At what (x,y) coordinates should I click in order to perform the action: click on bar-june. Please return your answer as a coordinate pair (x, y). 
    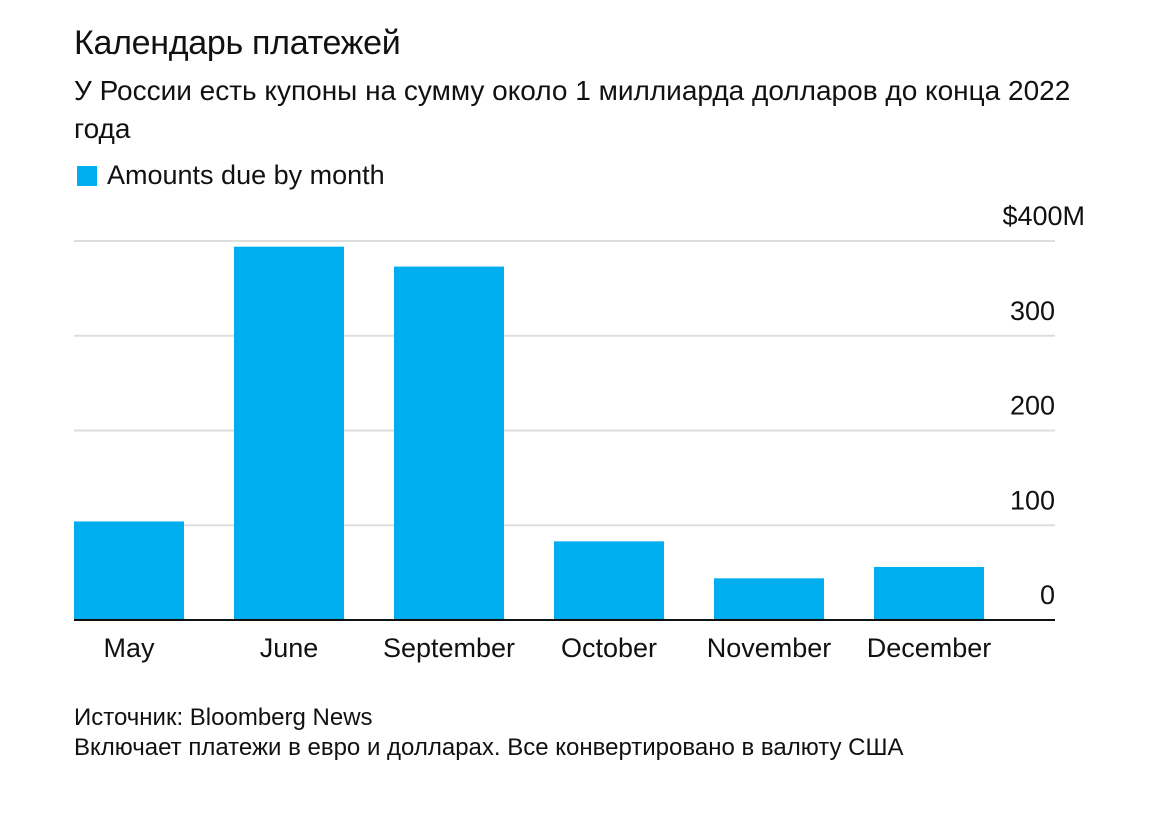
    Looking at the image, I should click on (289, 433).